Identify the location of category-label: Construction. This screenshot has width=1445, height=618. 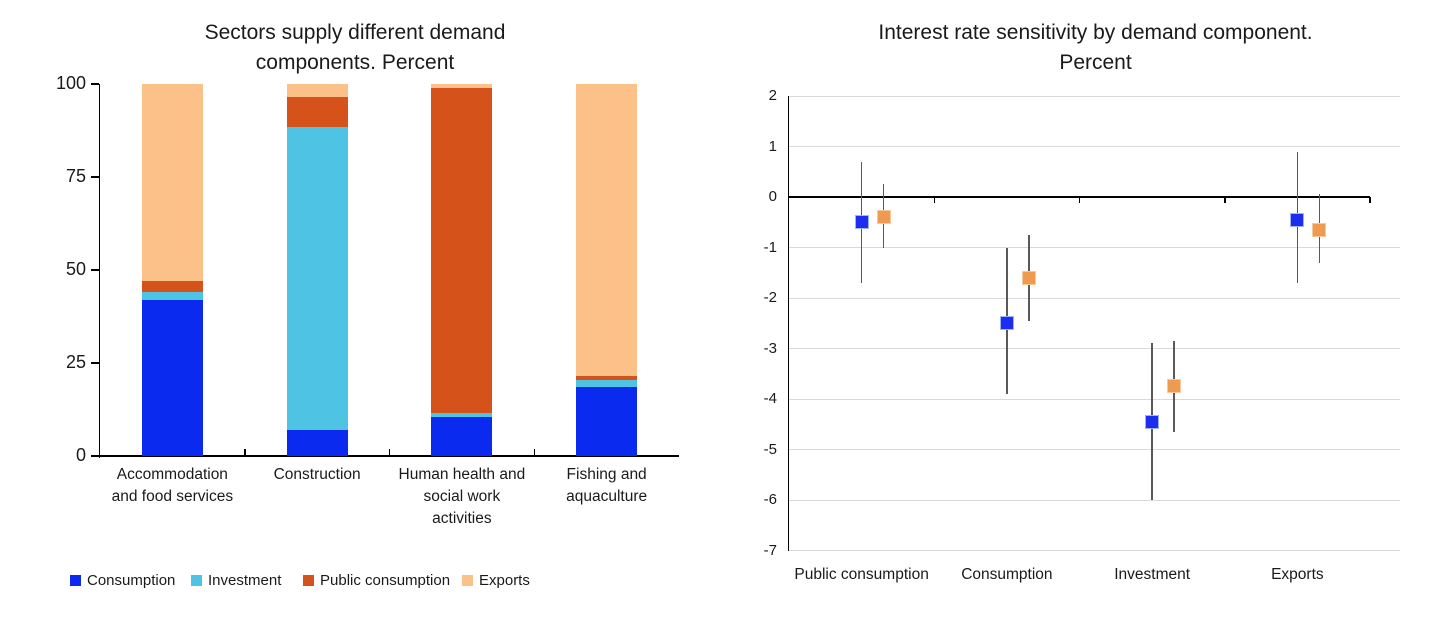
(317, 475).